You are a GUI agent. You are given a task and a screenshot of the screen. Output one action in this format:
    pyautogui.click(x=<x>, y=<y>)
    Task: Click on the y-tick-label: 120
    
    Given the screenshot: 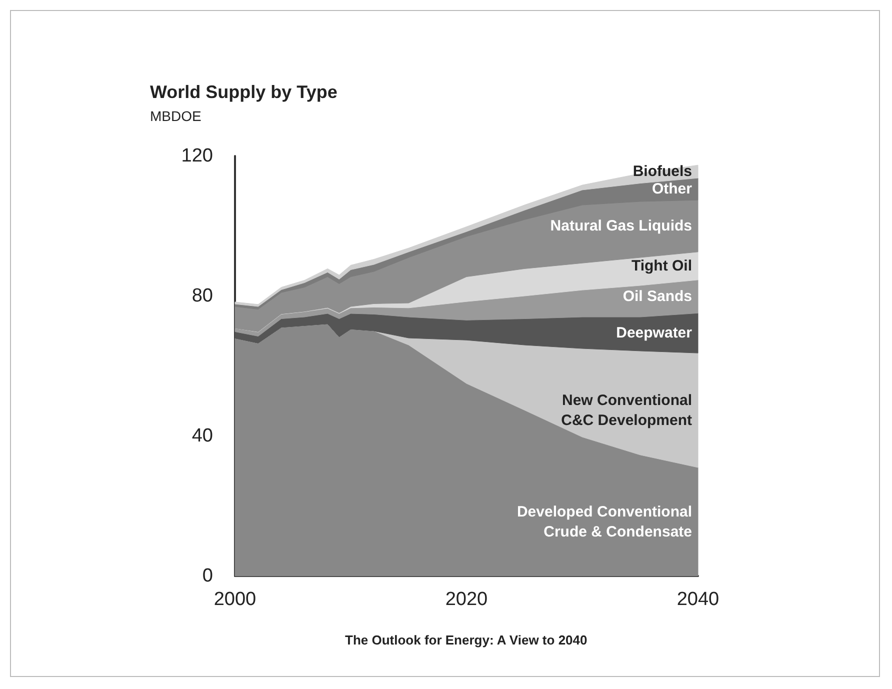 What is the action you would take?
    pyautogui.click(x=197, y=156)
    